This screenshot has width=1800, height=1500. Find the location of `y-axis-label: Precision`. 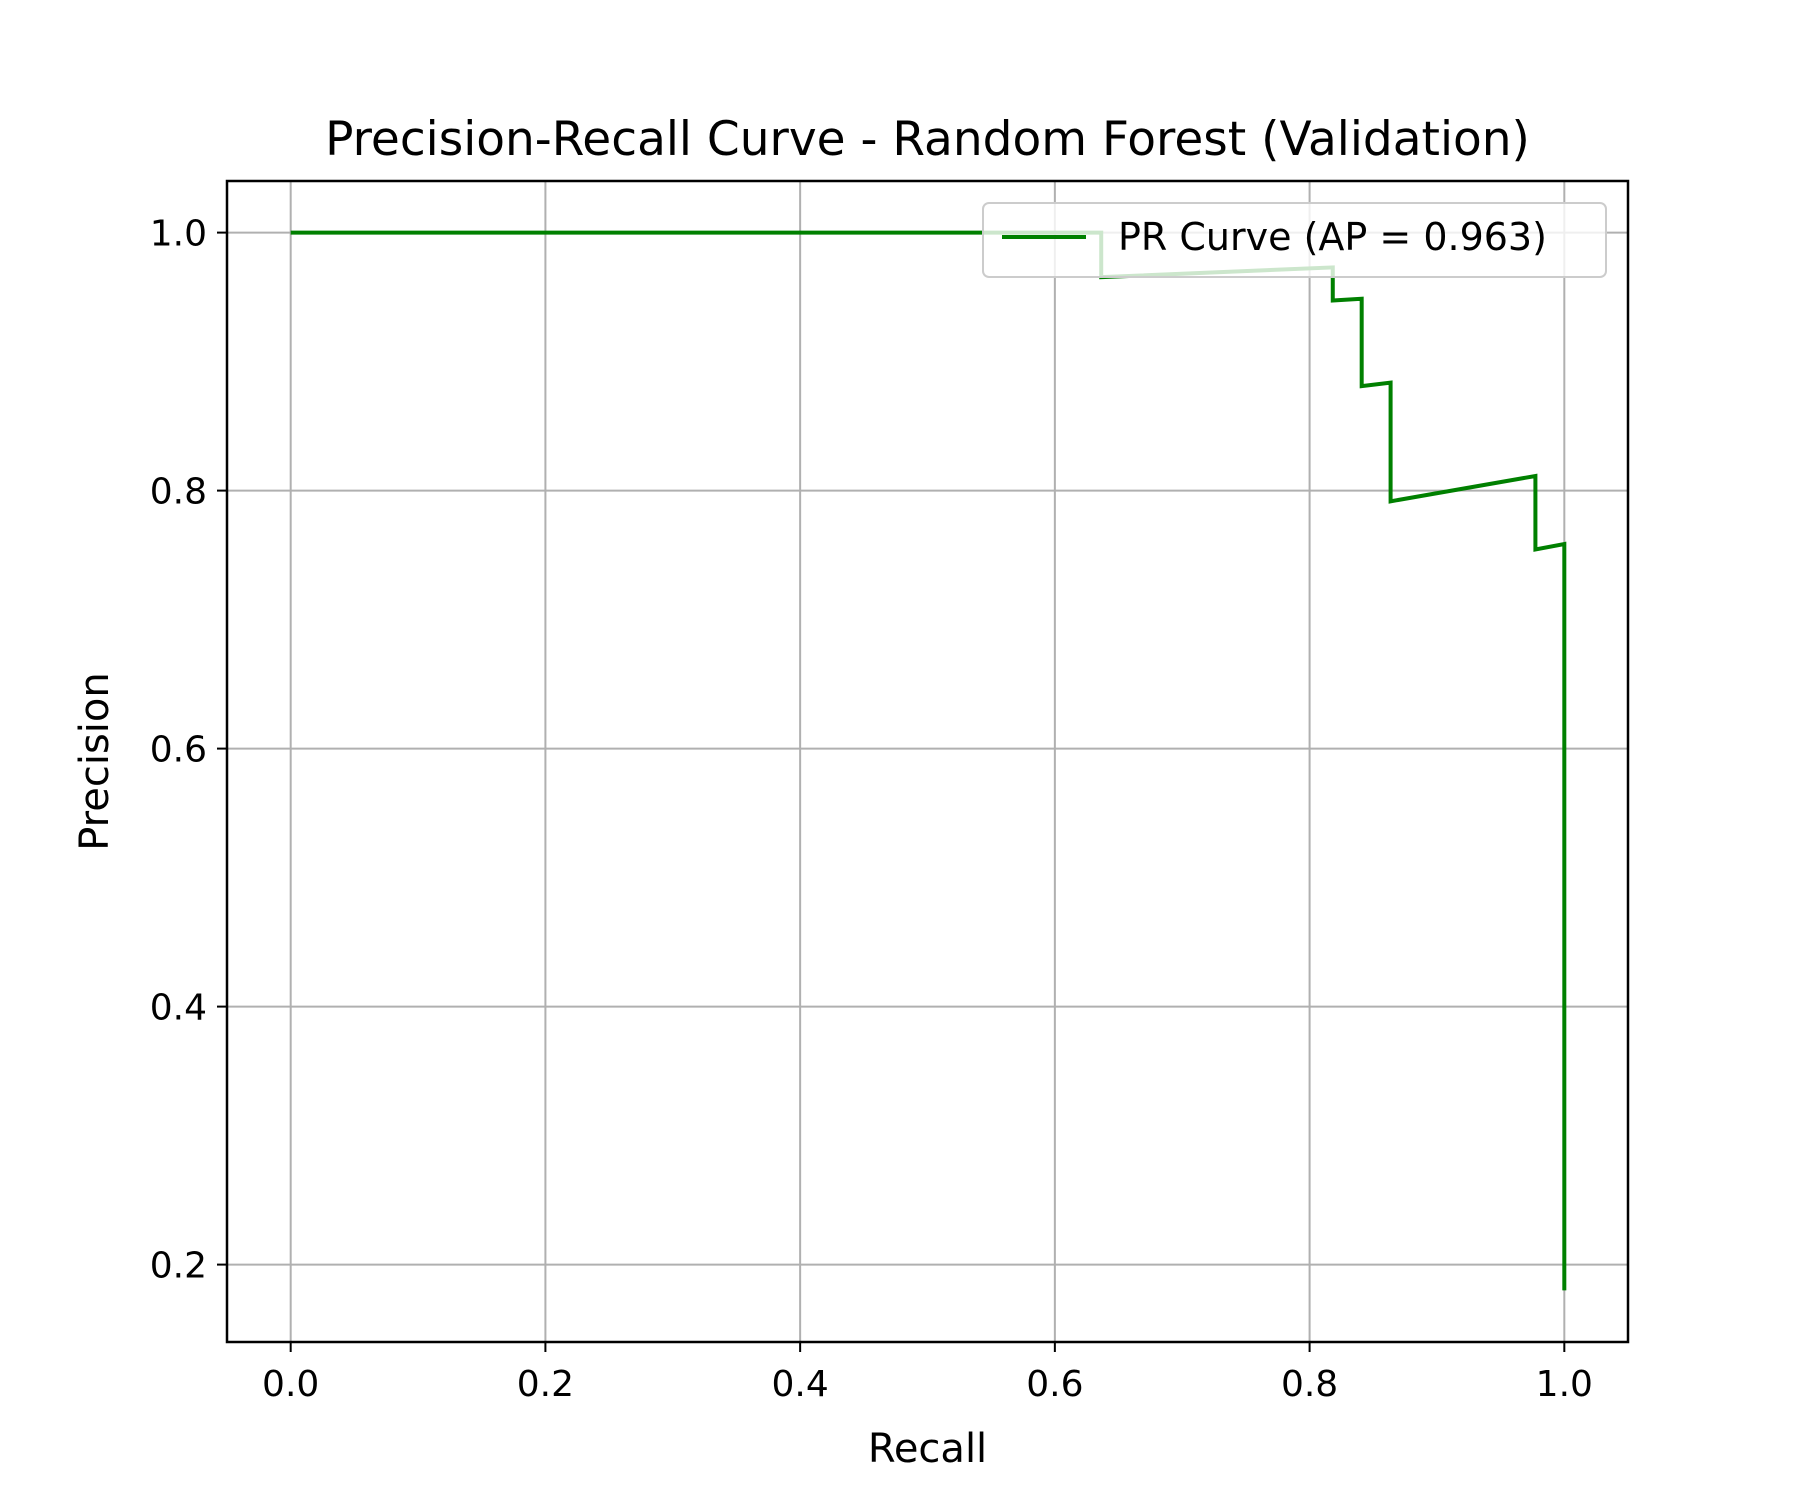

y-axis-label: Precision is located at coordinates (95, 761).